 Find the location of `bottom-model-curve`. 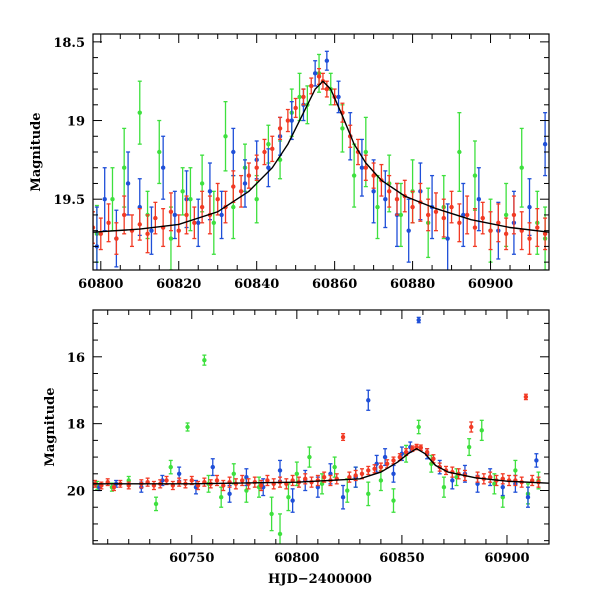

bottom-model-curve is located at coordinates (321, 466).